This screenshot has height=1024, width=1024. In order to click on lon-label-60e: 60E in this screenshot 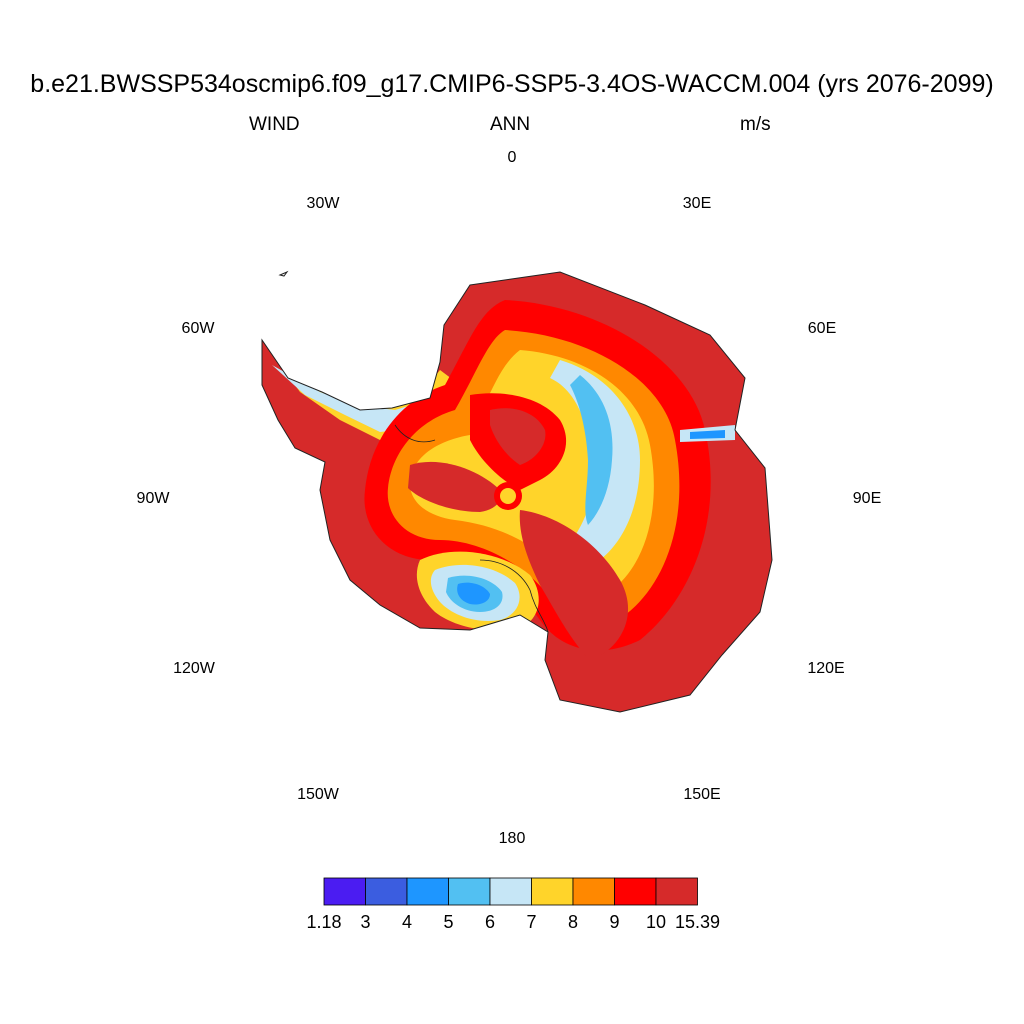, I will do `click(822, 328)`.